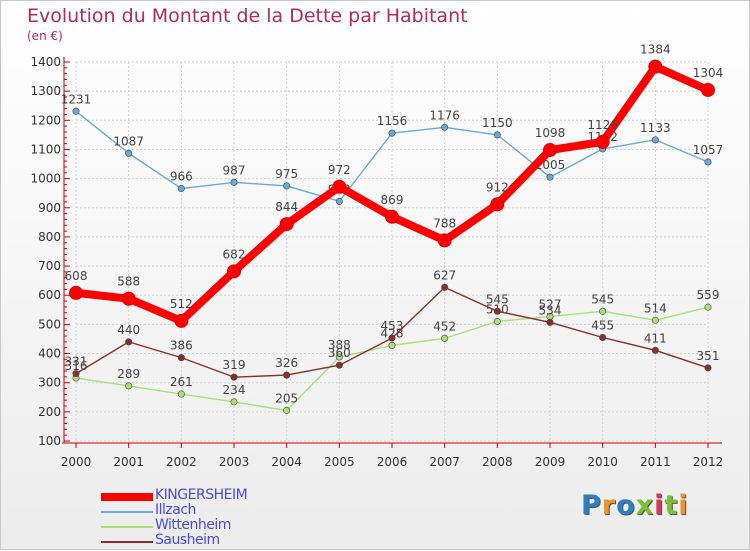 This screenshot has height=551, width=750. What do you see at coordinates (49, 412) in the screenshot?
I see `y-tick-label: 200` at bounding box center [49, 412].